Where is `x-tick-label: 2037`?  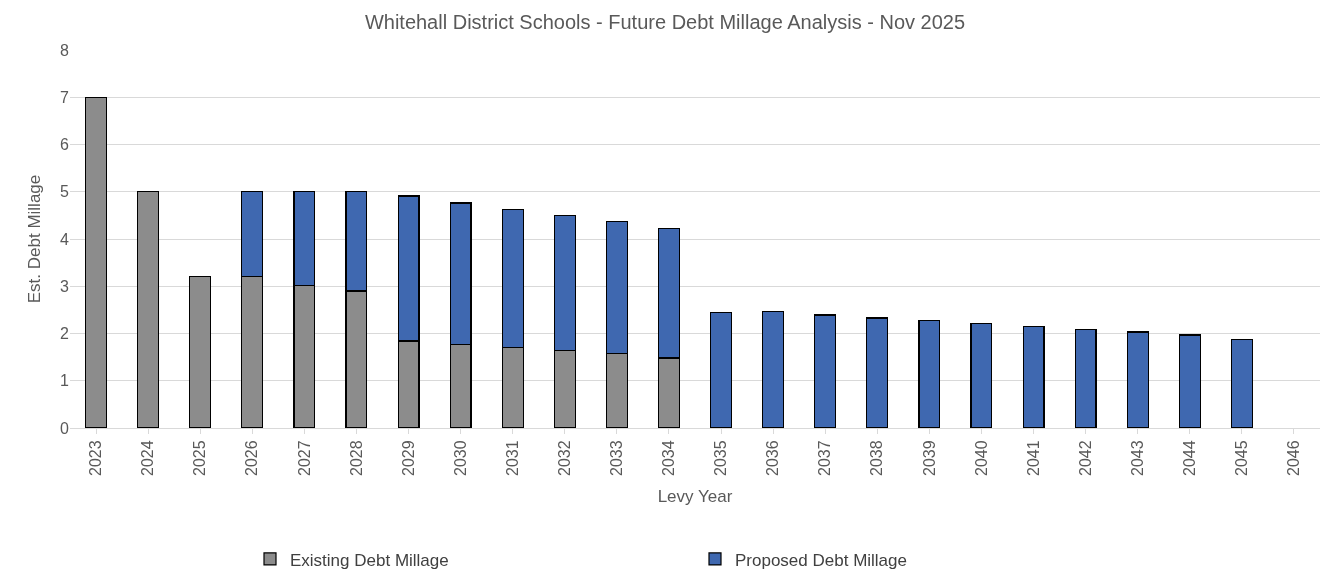
x-tick-label: 2037 is located at coordinates (825, 458).